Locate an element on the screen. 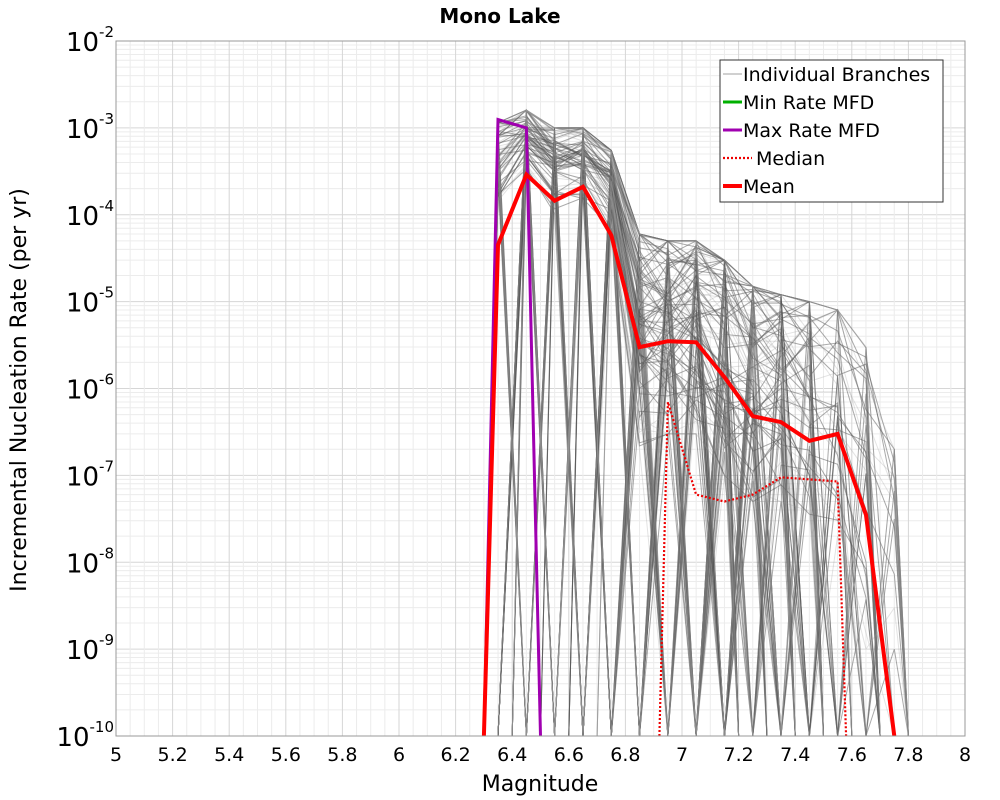 The height and width of the screenshot is (800, 1000). x-tick-label: 5 is located at coordinates (116, 755).